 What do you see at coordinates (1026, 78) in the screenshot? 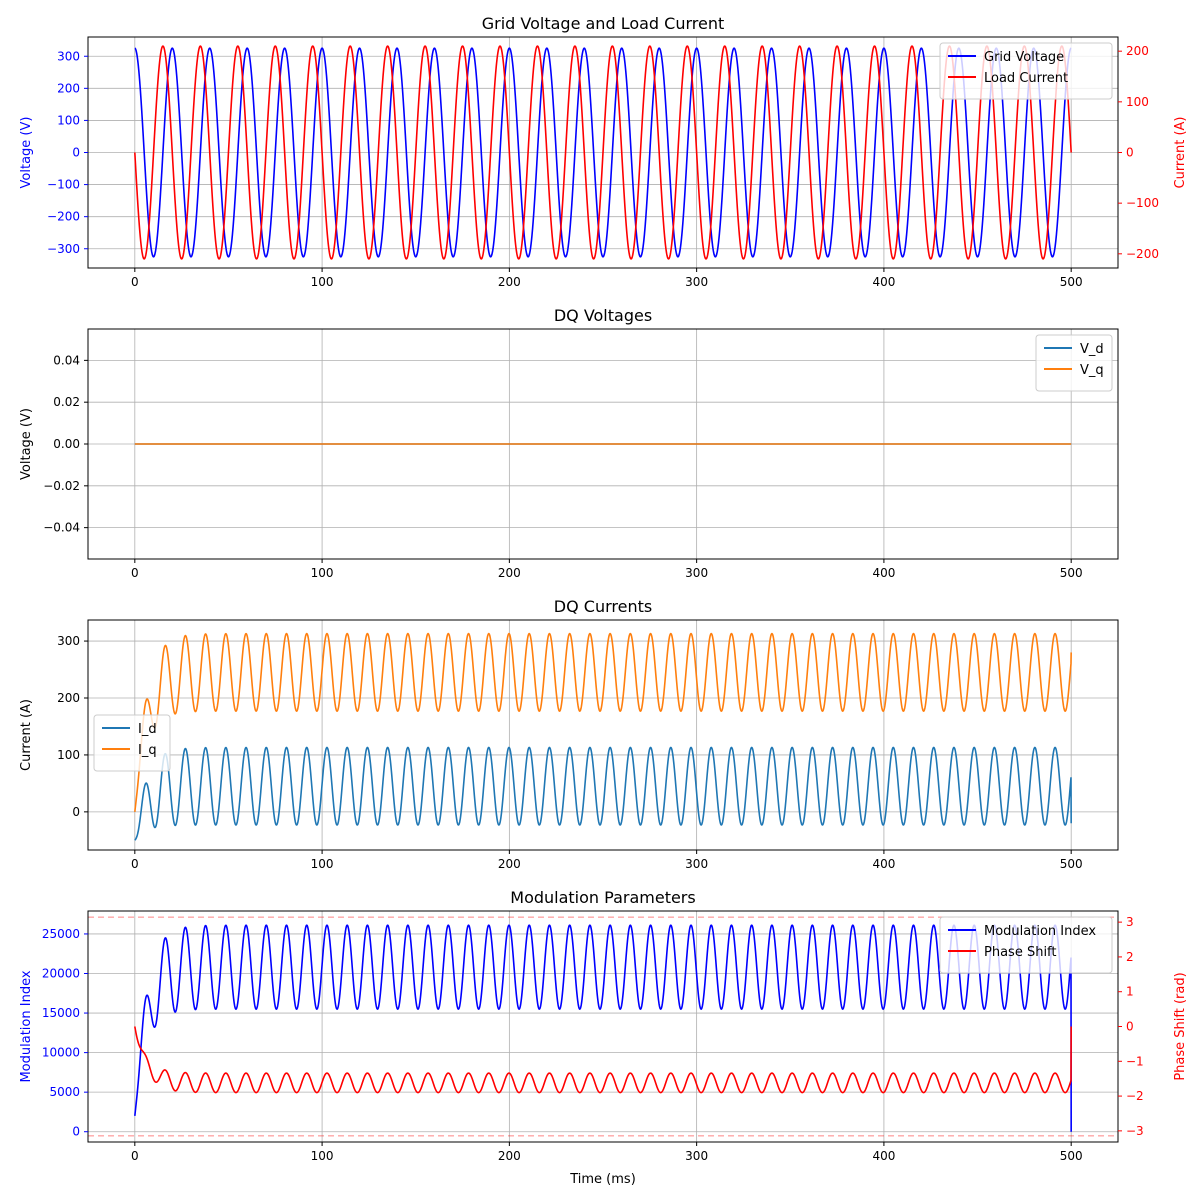
I see `legend-label: Load Current` at bounding box center [1026, 78].